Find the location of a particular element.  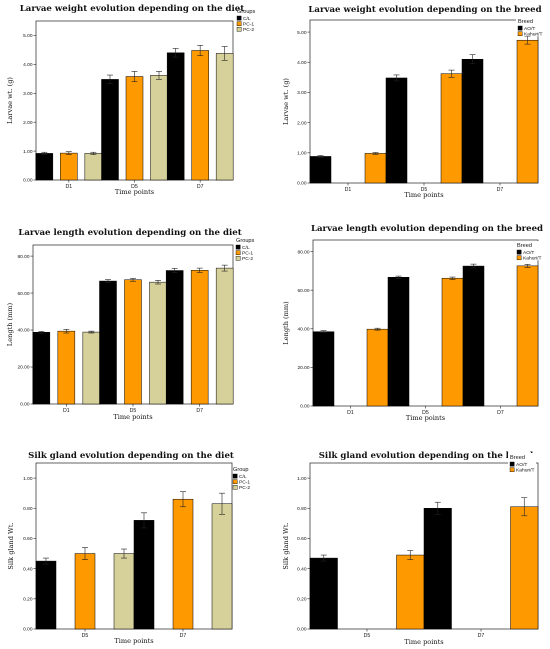

legend-entry: PC-2 is located at coordinates (248, 30).